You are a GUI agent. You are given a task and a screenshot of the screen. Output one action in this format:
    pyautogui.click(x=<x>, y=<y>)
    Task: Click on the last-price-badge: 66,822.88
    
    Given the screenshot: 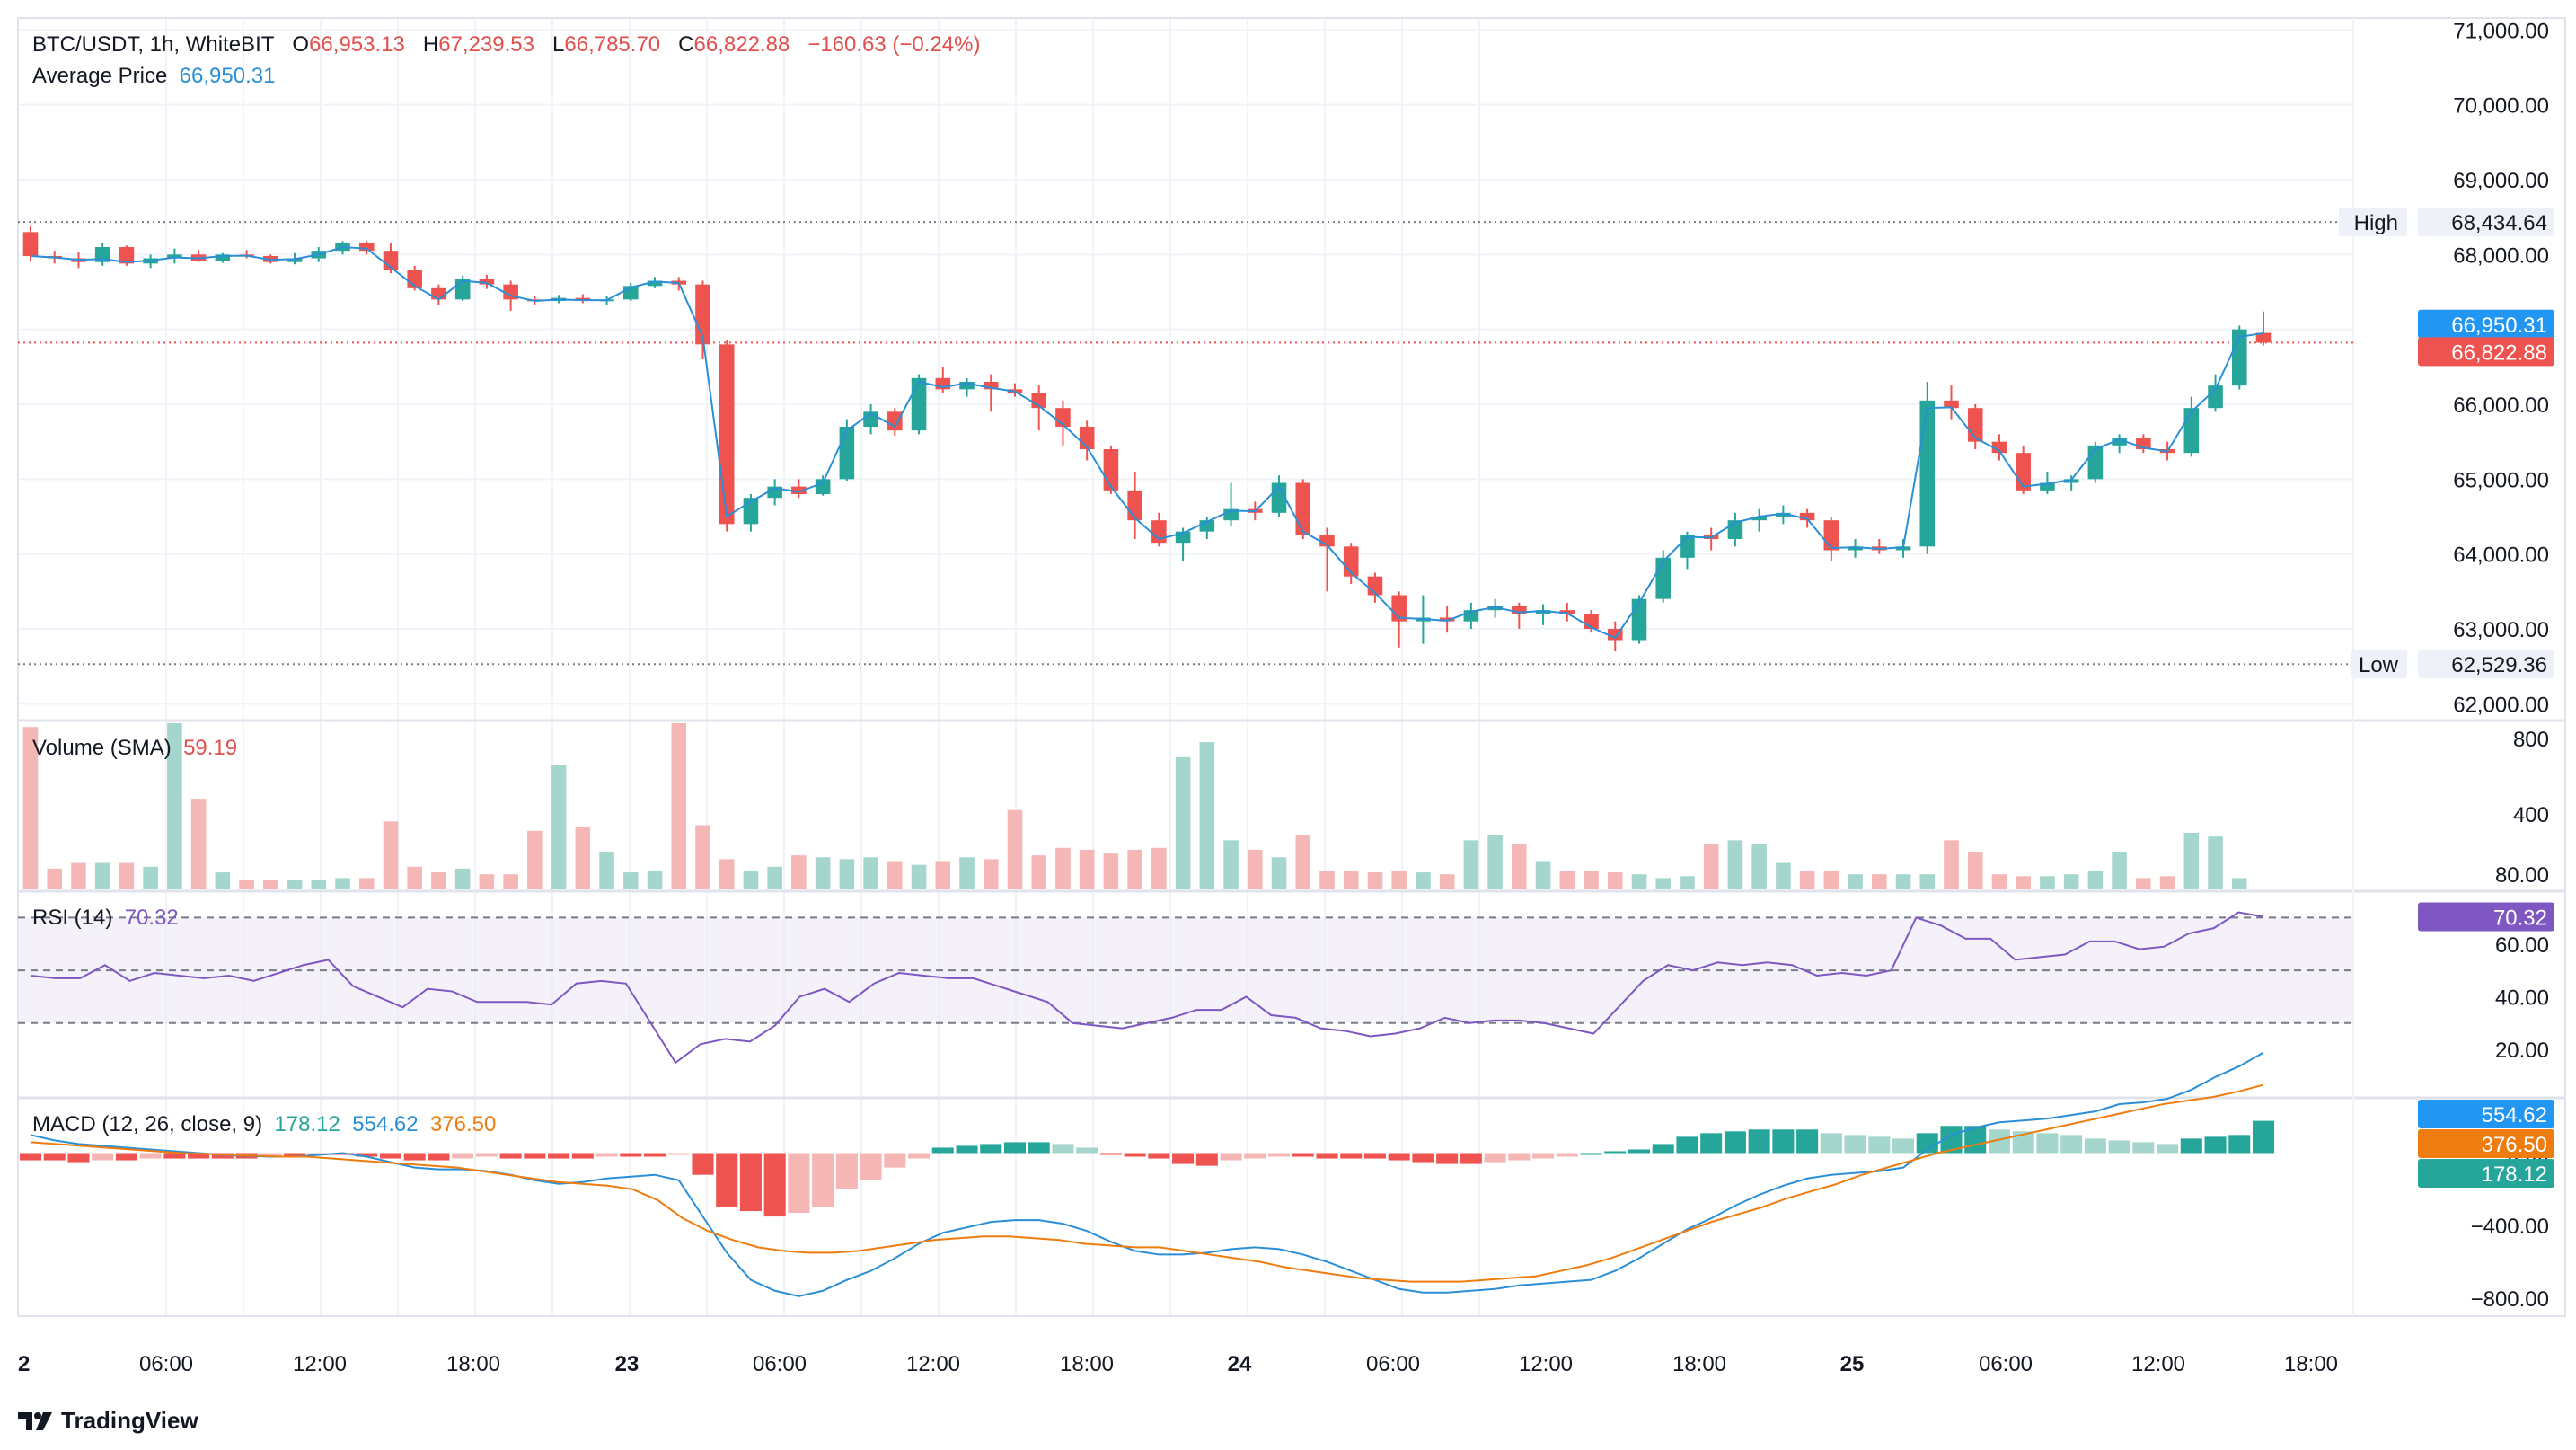 What is the action you would take?
    pyautogui.click(x=2499, y=352)
    